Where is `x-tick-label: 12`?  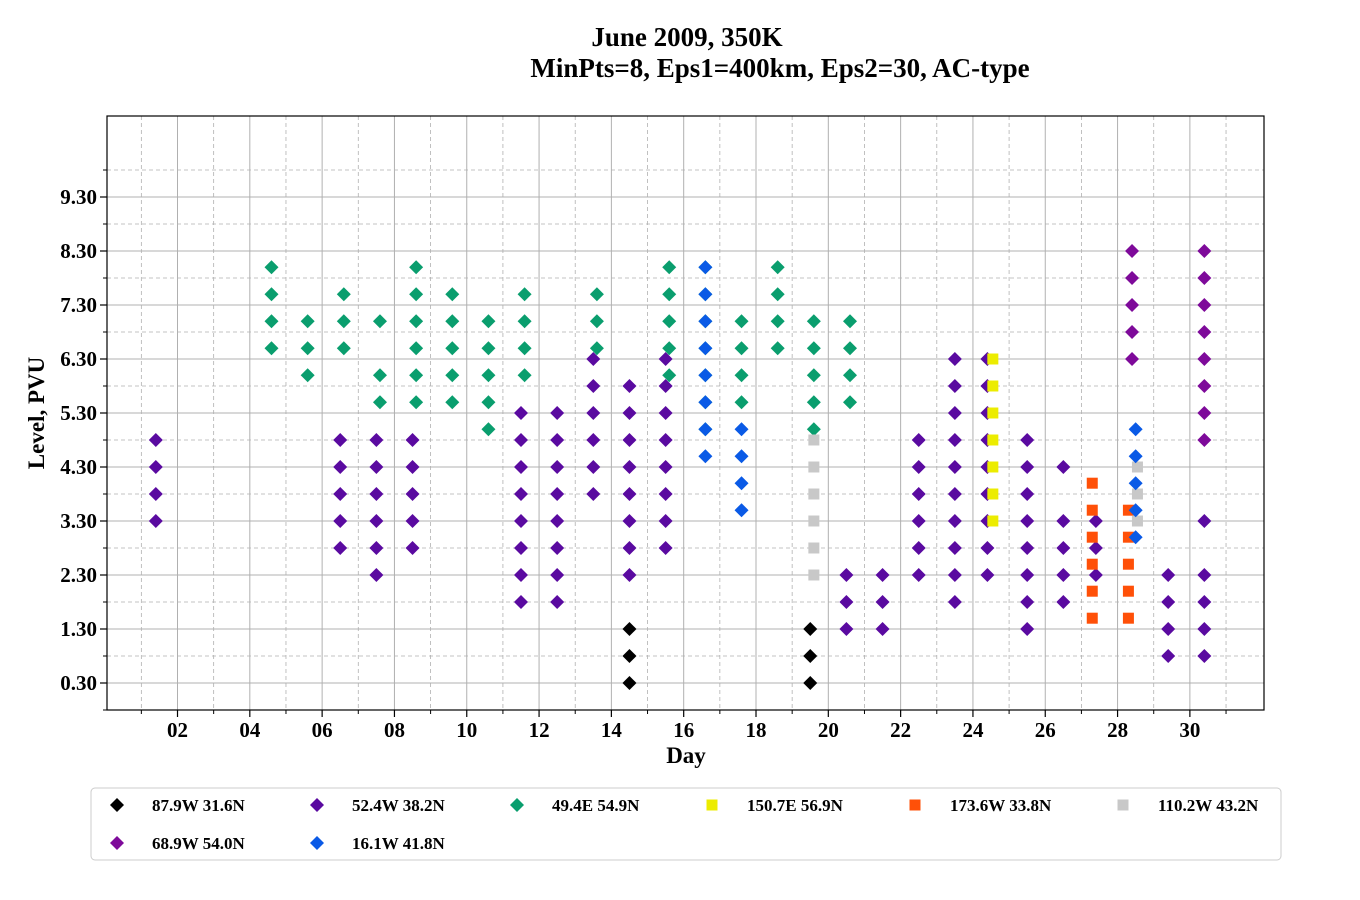
x-tick-label: 12 is located at coordinates (539, 730).